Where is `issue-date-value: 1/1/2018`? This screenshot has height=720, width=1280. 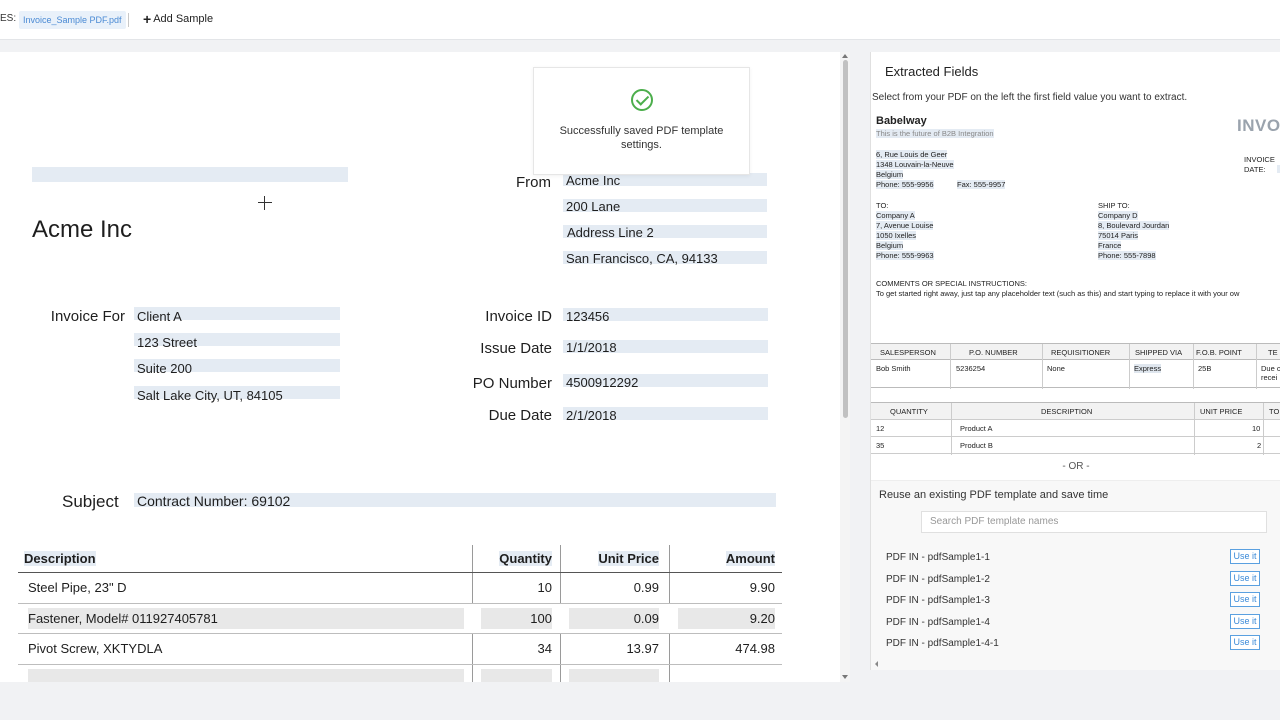 issue-date-value: 1/1/2018 is located at coordinates (591, 347).